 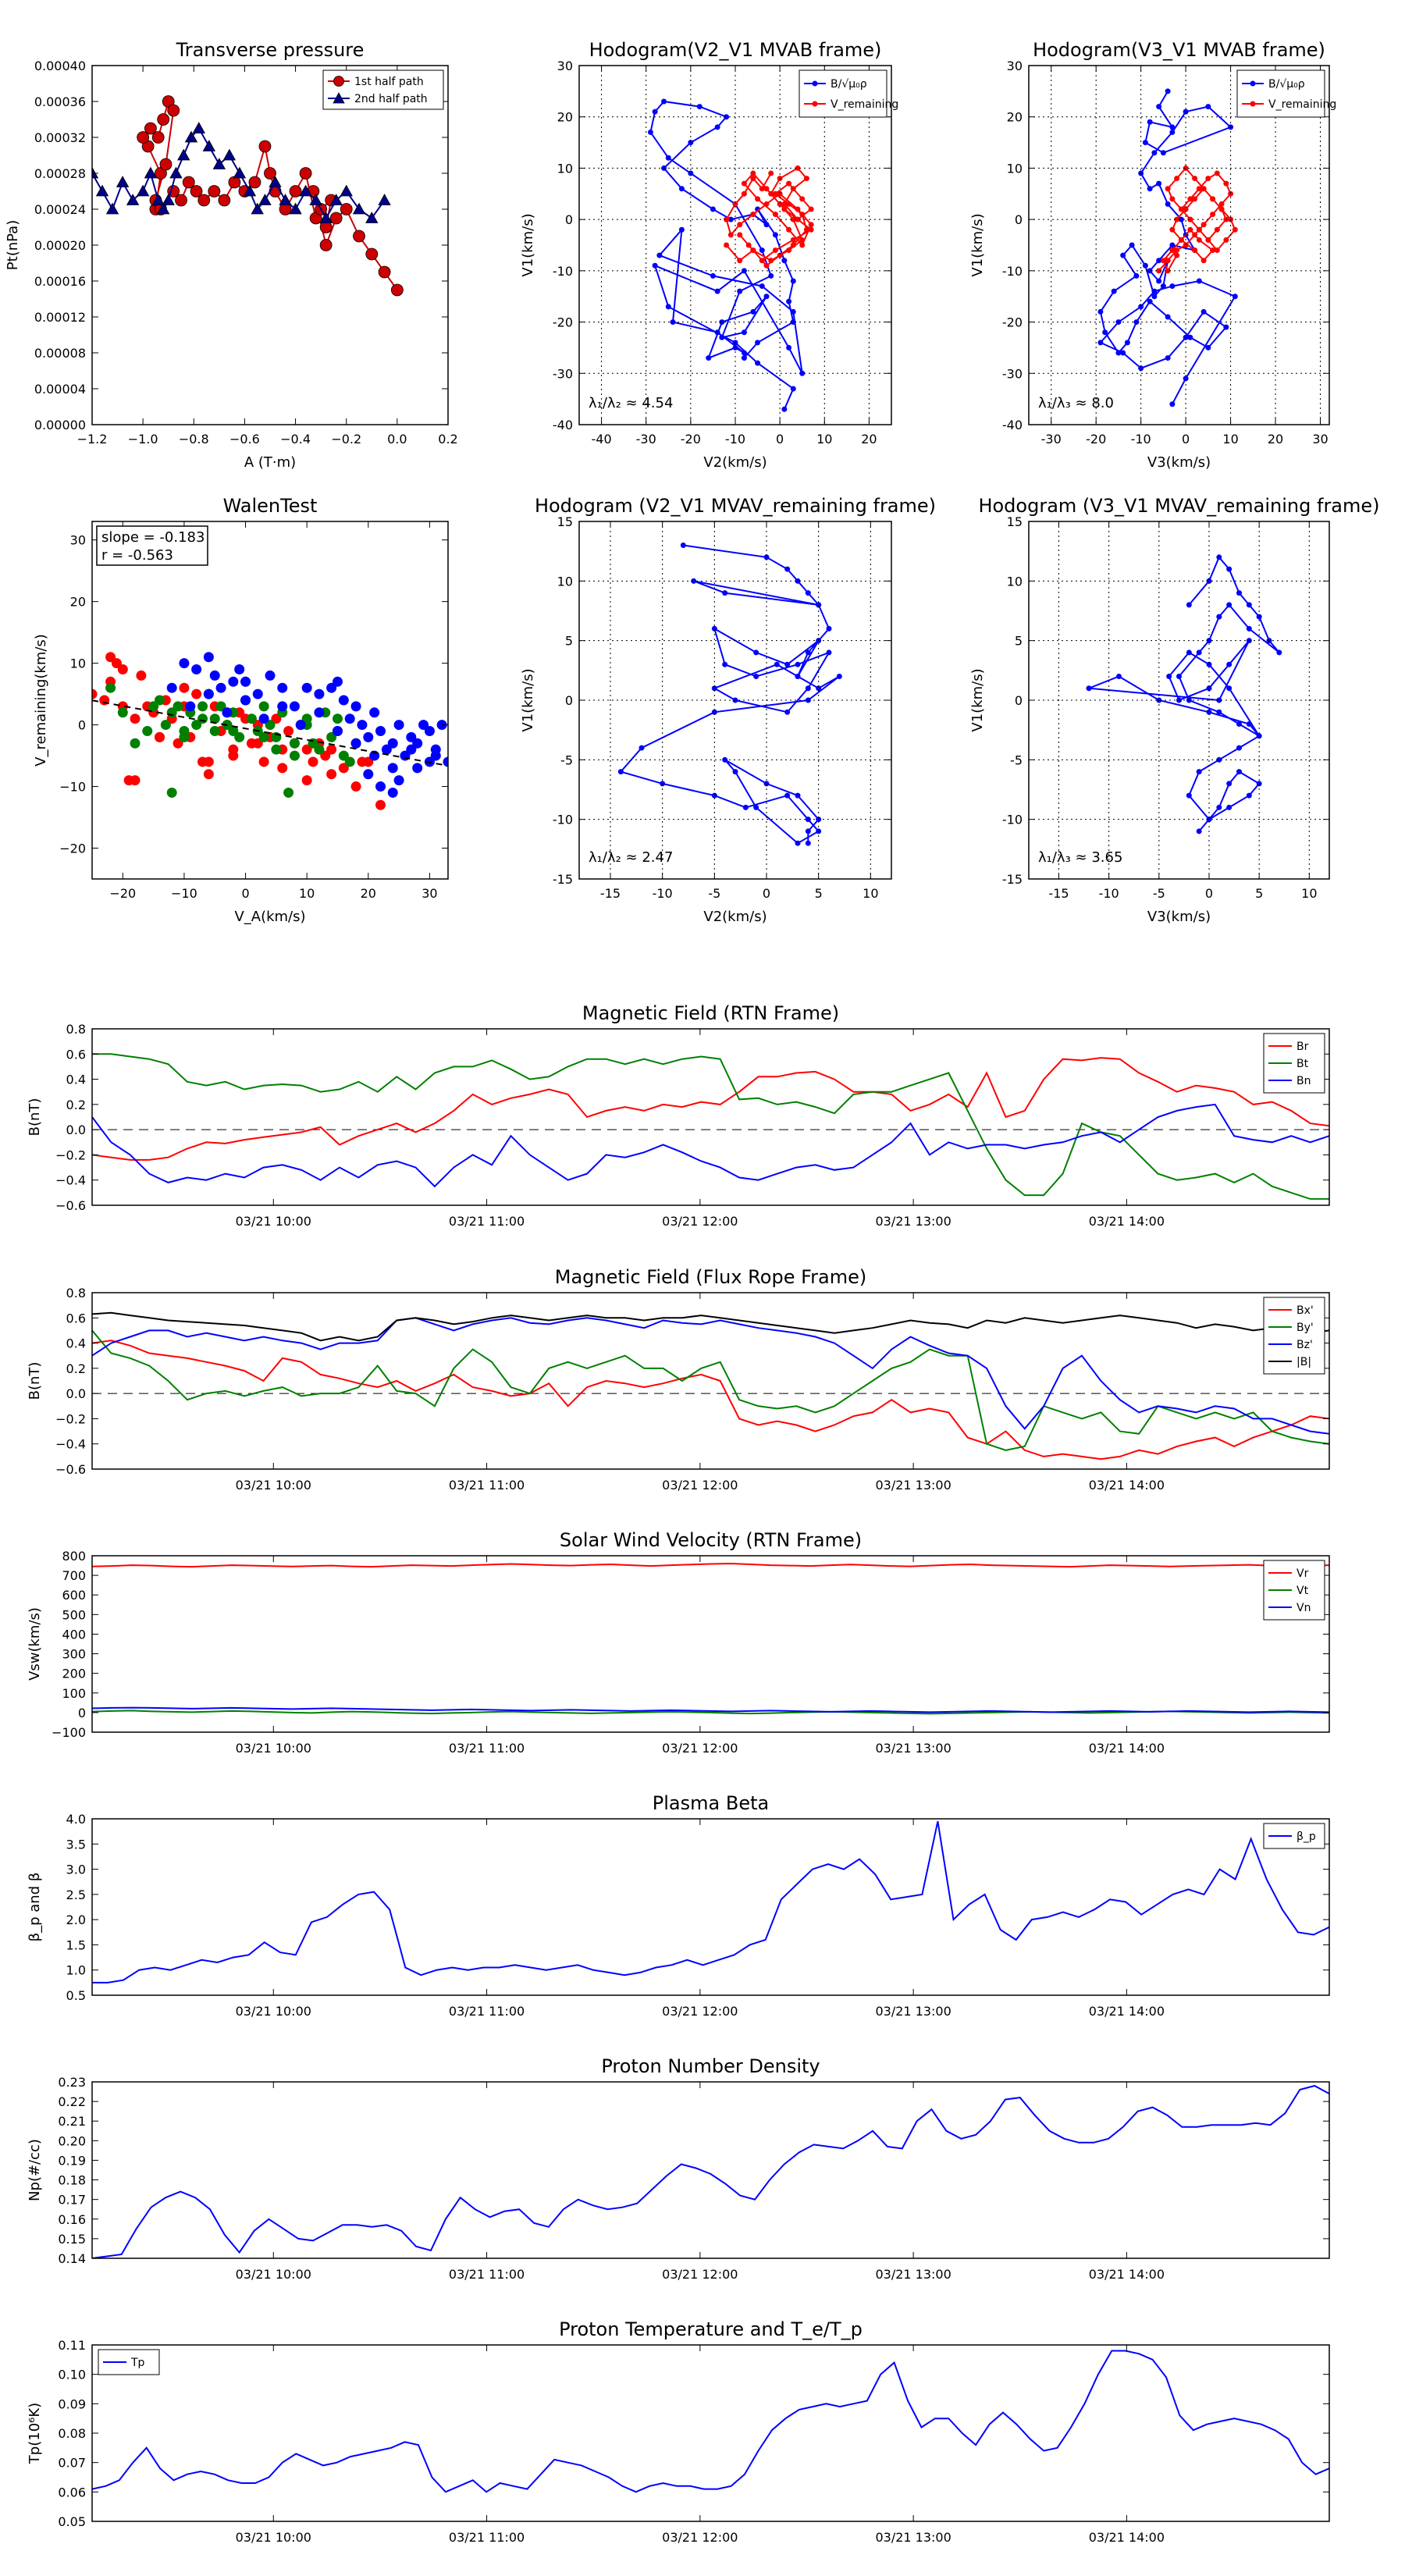 I want to click on legend-label-1: Vt, so click(x=1303, y=1591).